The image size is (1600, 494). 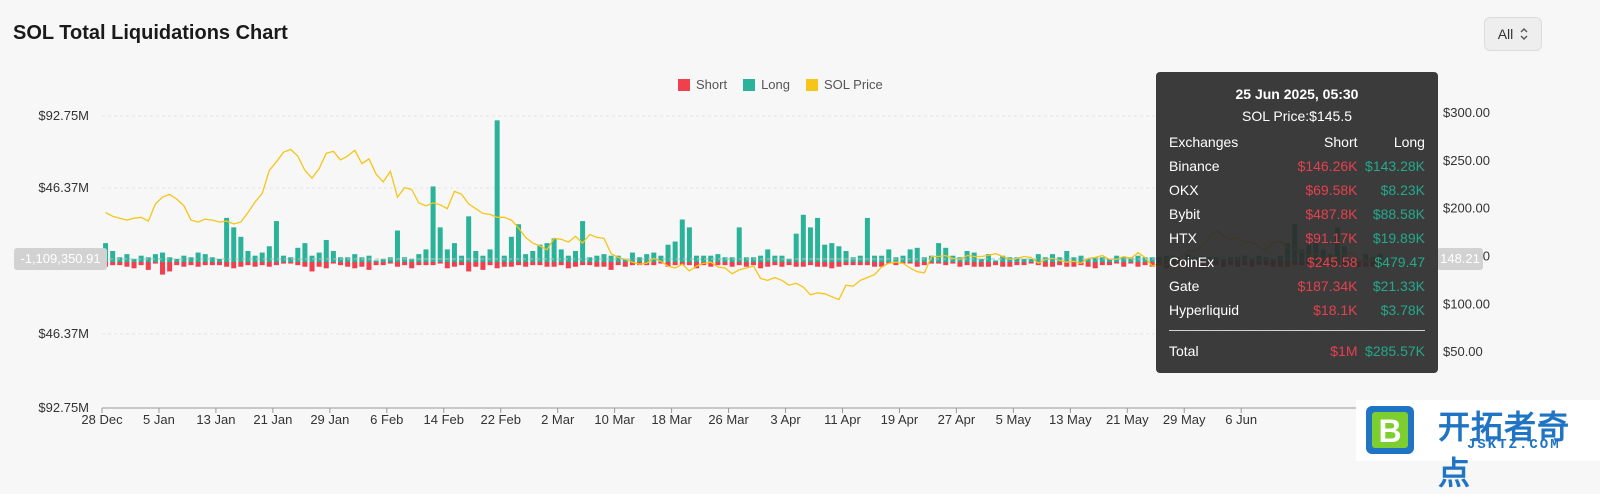 What do you see at coordinates (1466, 112) in the screenshot?
I see `right-axis-tick-label: $300.00` at bounding box center [1466, 112].